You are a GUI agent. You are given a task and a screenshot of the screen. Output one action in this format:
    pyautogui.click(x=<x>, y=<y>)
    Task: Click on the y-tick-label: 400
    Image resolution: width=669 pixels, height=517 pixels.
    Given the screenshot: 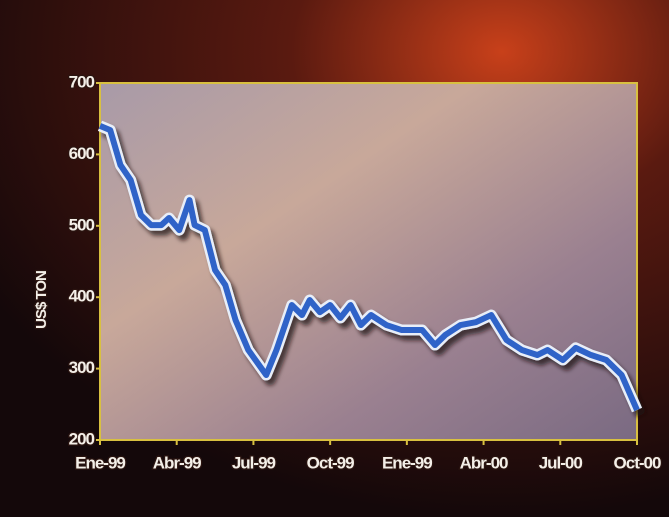 What is the action you would take?
    pyautogui.click(x=82, y=296)
    